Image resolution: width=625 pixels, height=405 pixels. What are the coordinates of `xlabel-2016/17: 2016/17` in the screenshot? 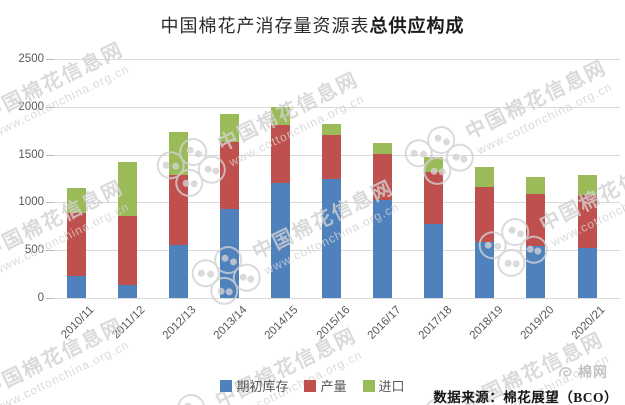 It's located at (384, 323).